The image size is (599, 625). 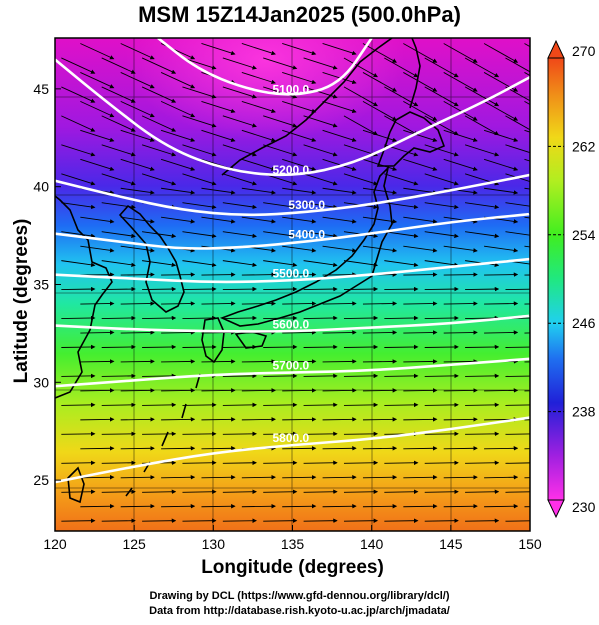 I want to click on contour-label: 5700.0, so click(x=291, y=366).